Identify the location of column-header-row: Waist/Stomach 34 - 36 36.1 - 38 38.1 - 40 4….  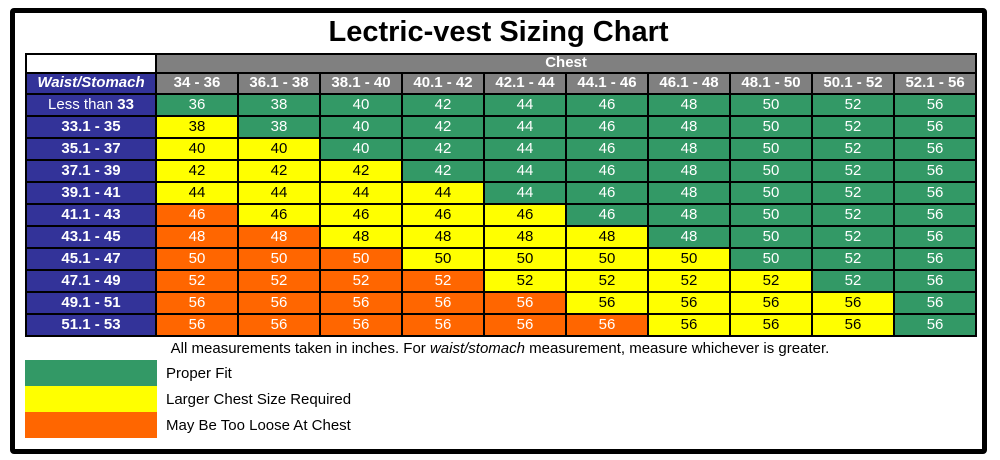
(501, 83).